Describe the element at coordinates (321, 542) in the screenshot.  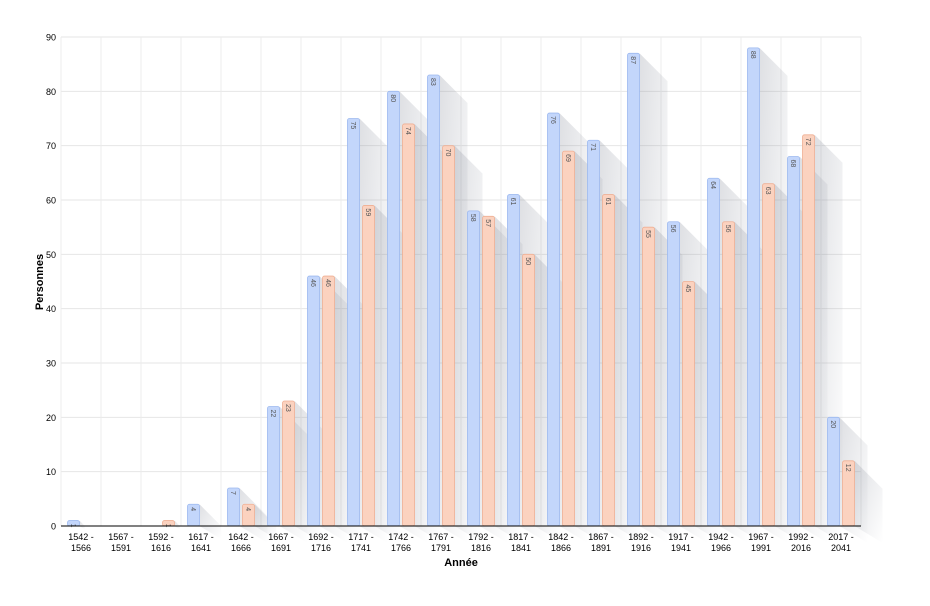
I see `x-tick-label: 1692 -1716` at that location.